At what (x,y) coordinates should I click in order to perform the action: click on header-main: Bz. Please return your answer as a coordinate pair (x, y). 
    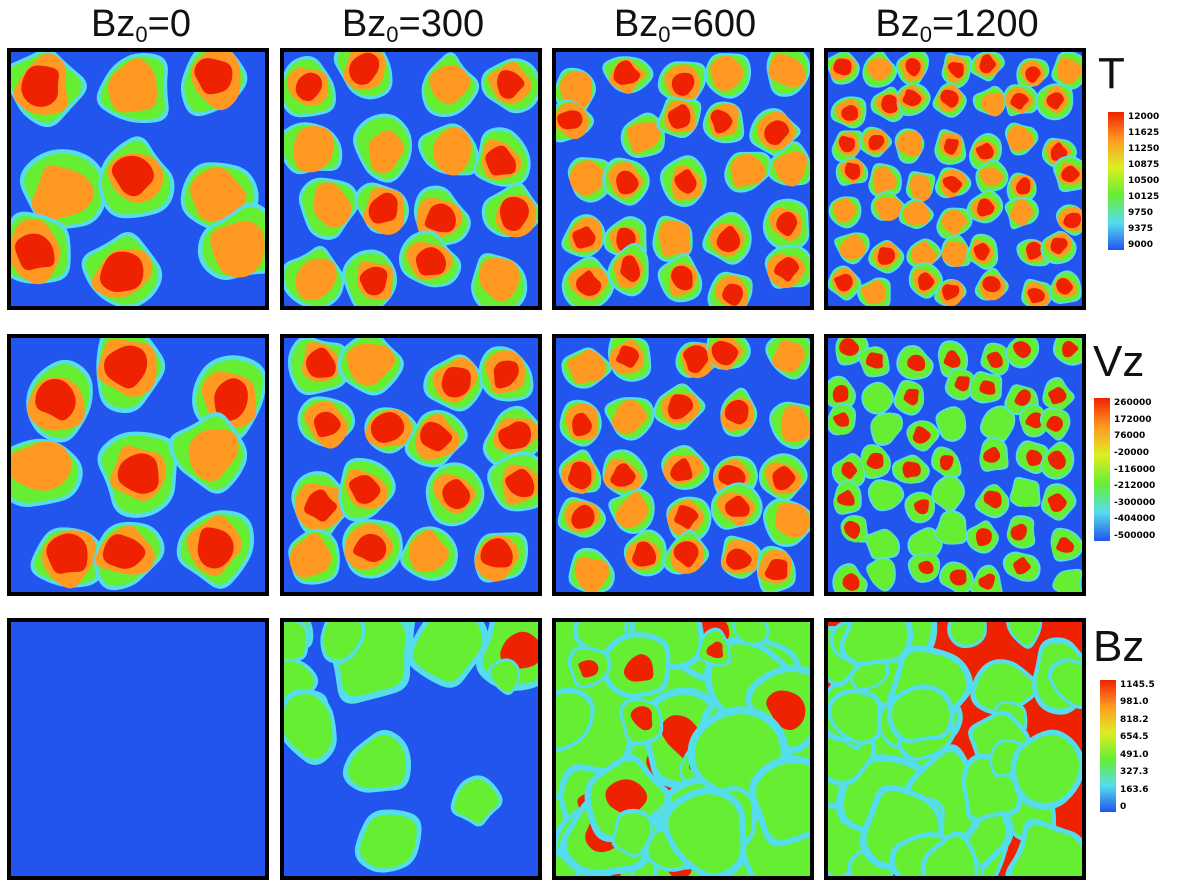
    Looking at the image, I should click on (113, 24).